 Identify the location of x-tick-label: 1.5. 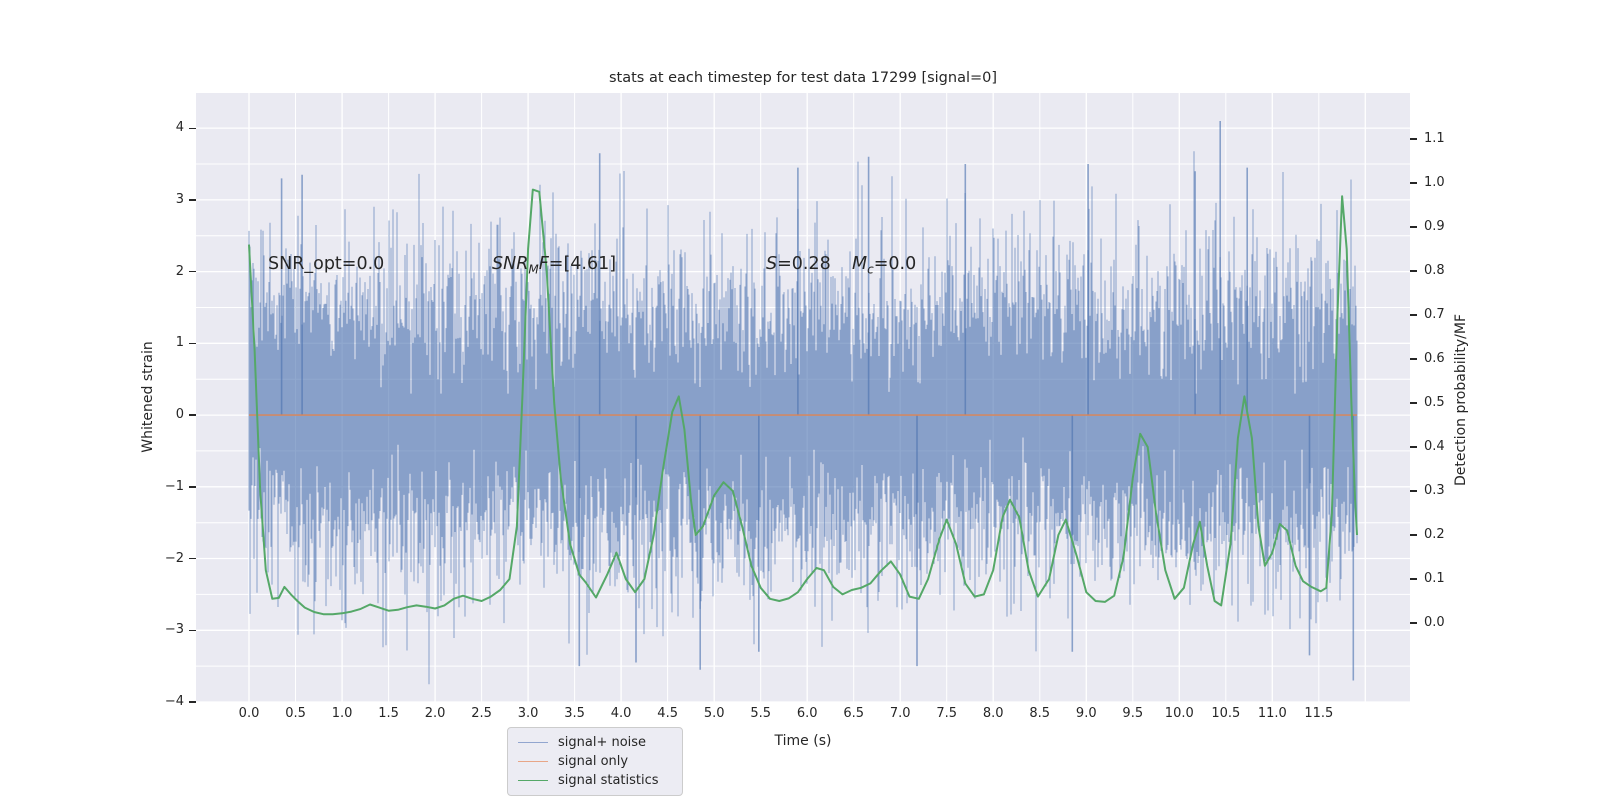
(388, 713).